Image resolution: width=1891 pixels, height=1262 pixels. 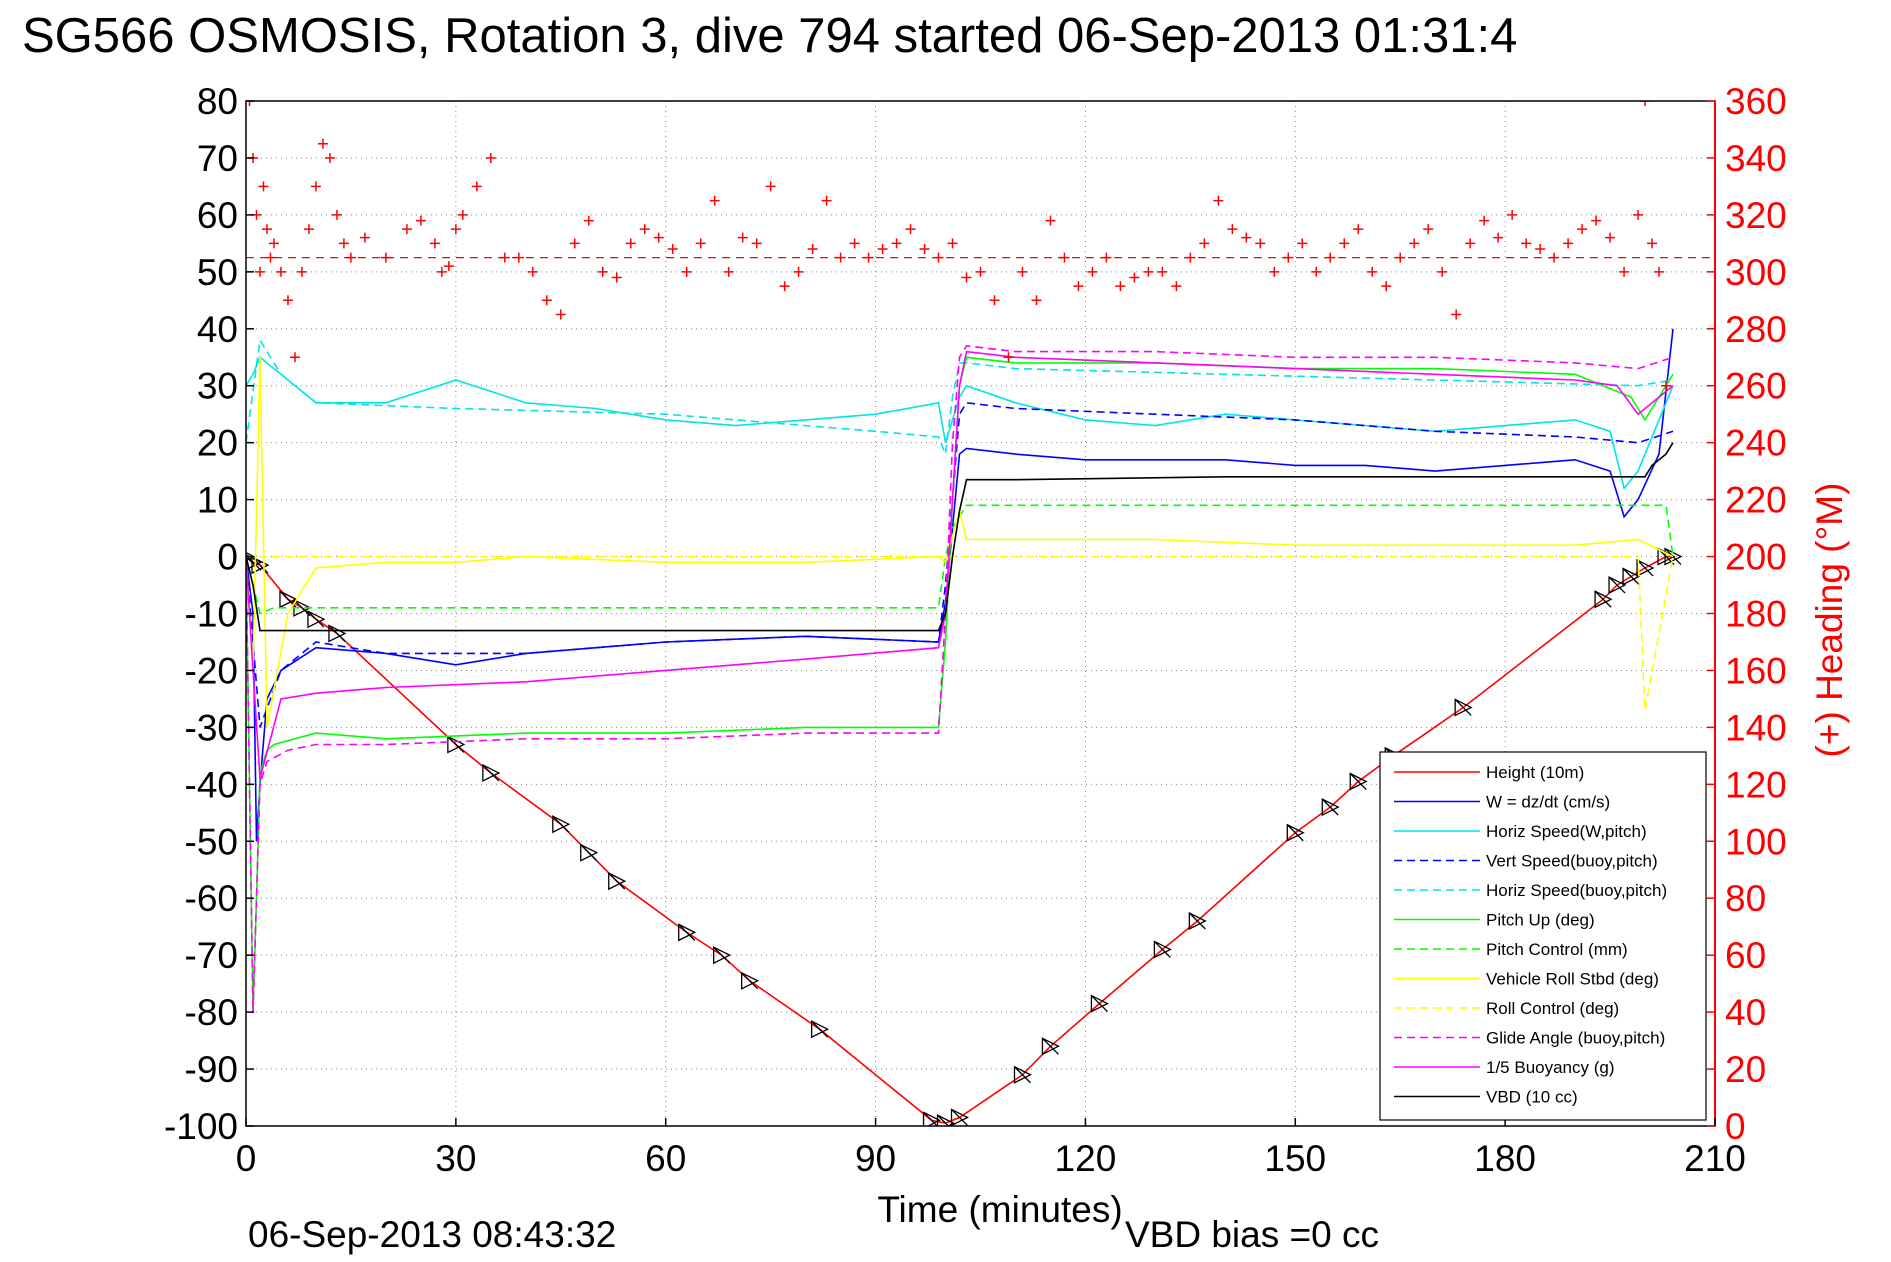 What do you see at coordinates (1505, 1158) in the screenshot?
I see `x-tick-label: 180` at bounding box center [1505, 1158].